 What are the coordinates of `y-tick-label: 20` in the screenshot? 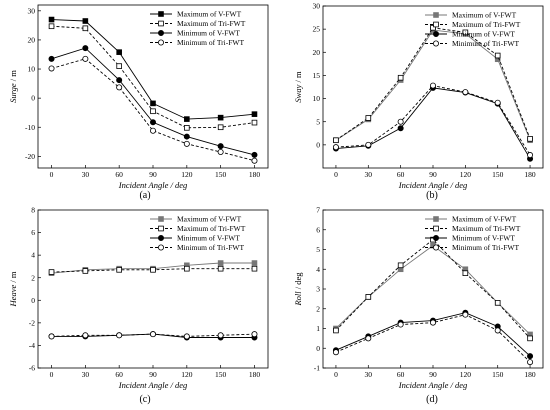 It's located at (317, 52).